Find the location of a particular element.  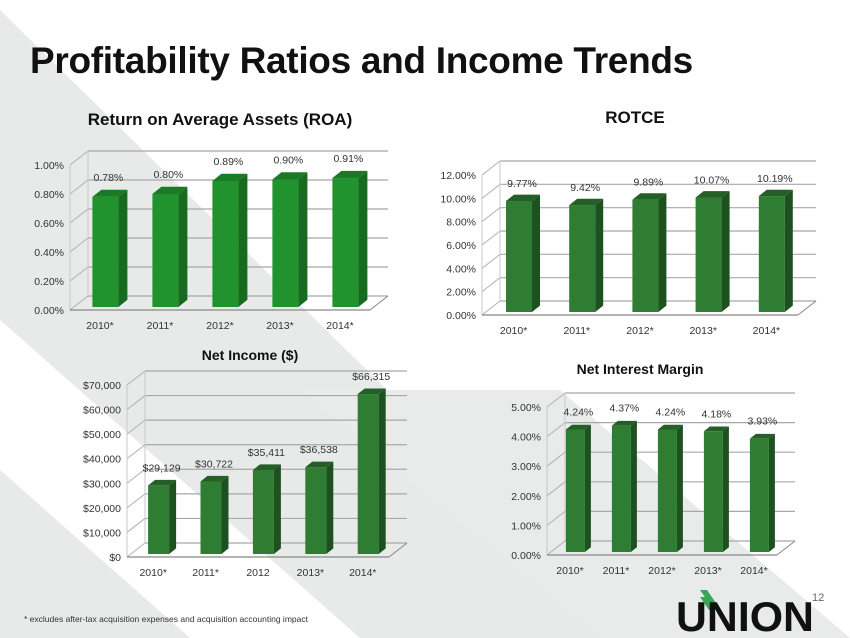

data-label: 10.07% is located at coordinates (712, 181).